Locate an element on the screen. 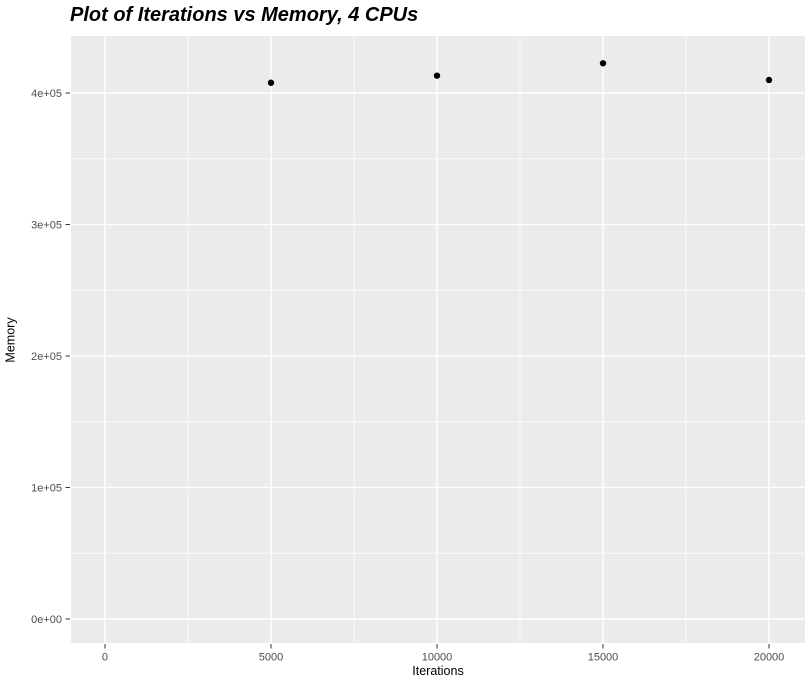 Image resolution: width=812 pixels, height=685 pixels. y-tick-label: 3e+05 is located at coordinates (46, 225).